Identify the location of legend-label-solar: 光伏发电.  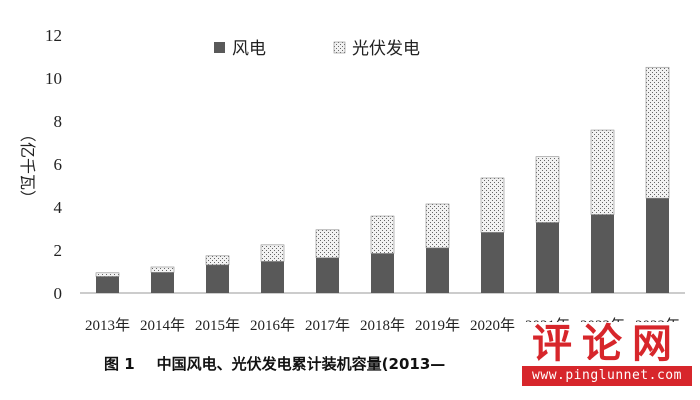
(386, 49).